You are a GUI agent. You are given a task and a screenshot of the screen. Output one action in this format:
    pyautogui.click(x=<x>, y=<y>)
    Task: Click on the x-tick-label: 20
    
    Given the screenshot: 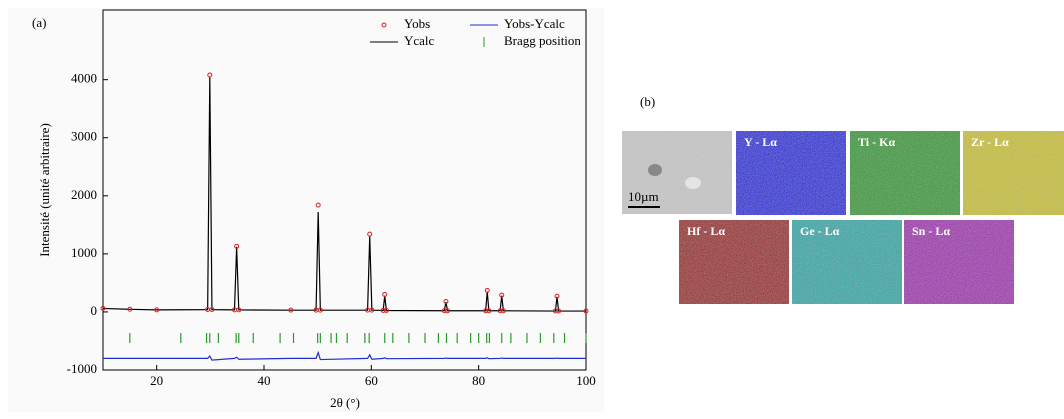 What is the action you would take?
    pyautogui.click(x=156, y=380)
    